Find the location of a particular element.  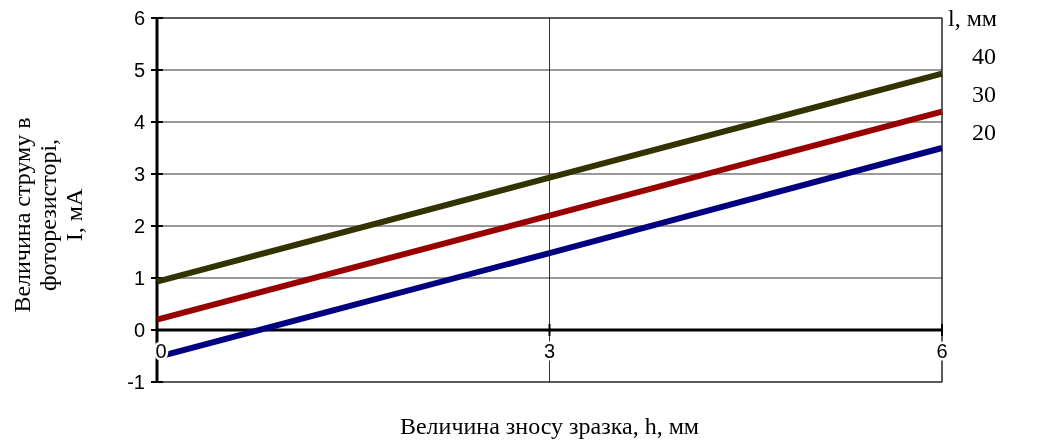

series-label: 20 is located at coordinates (984, 132).